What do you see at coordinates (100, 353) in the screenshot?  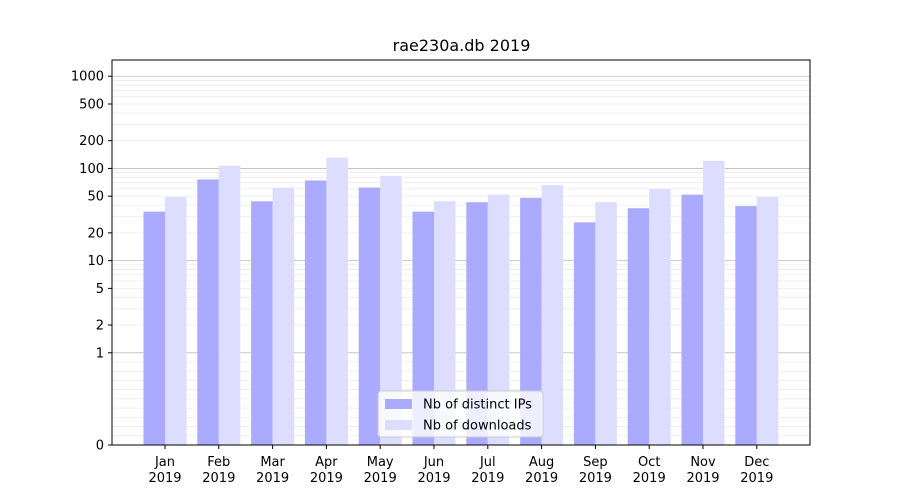 I see `y-tick-label: 1` at bounding box center [100, 353].